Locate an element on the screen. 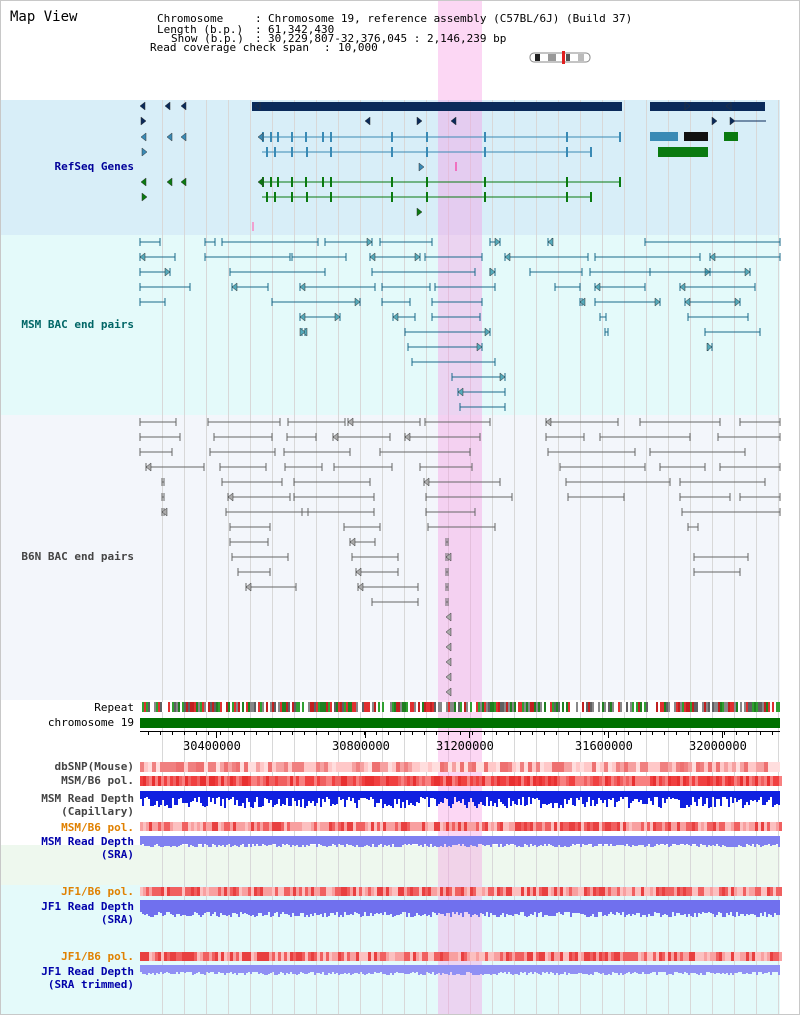 The image size is (800, 1015). chromosome-bar is located at coordinates (460, 723).